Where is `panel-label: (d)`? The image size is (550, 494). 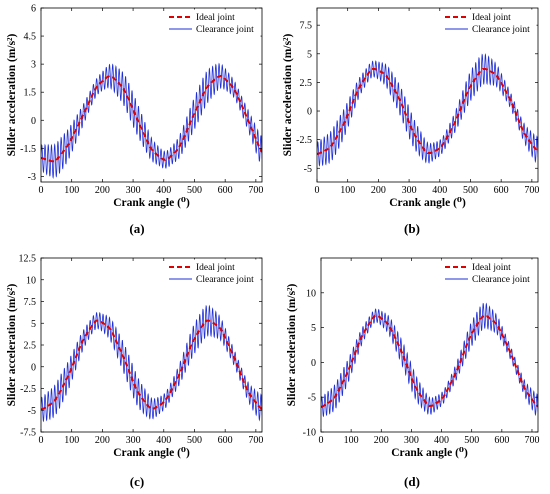 panel-label: (d) is located at coordinates (412, 481).